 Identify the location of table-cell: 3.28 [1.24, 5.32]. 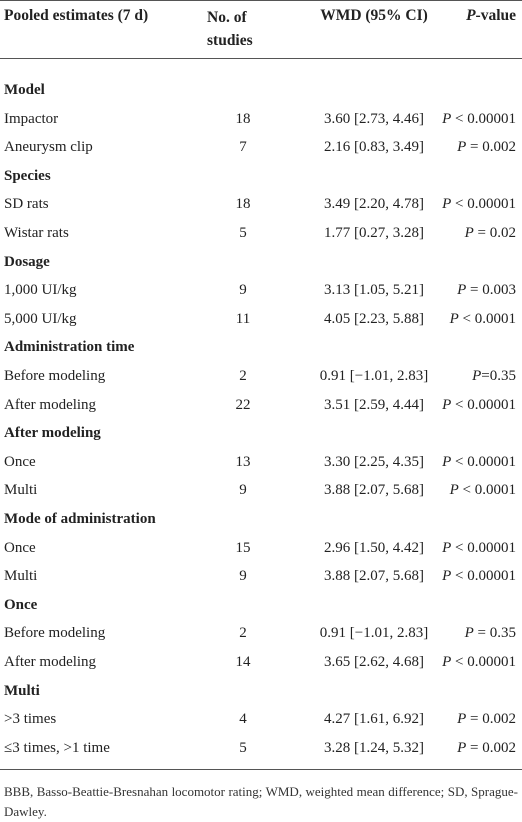
(374, 747).